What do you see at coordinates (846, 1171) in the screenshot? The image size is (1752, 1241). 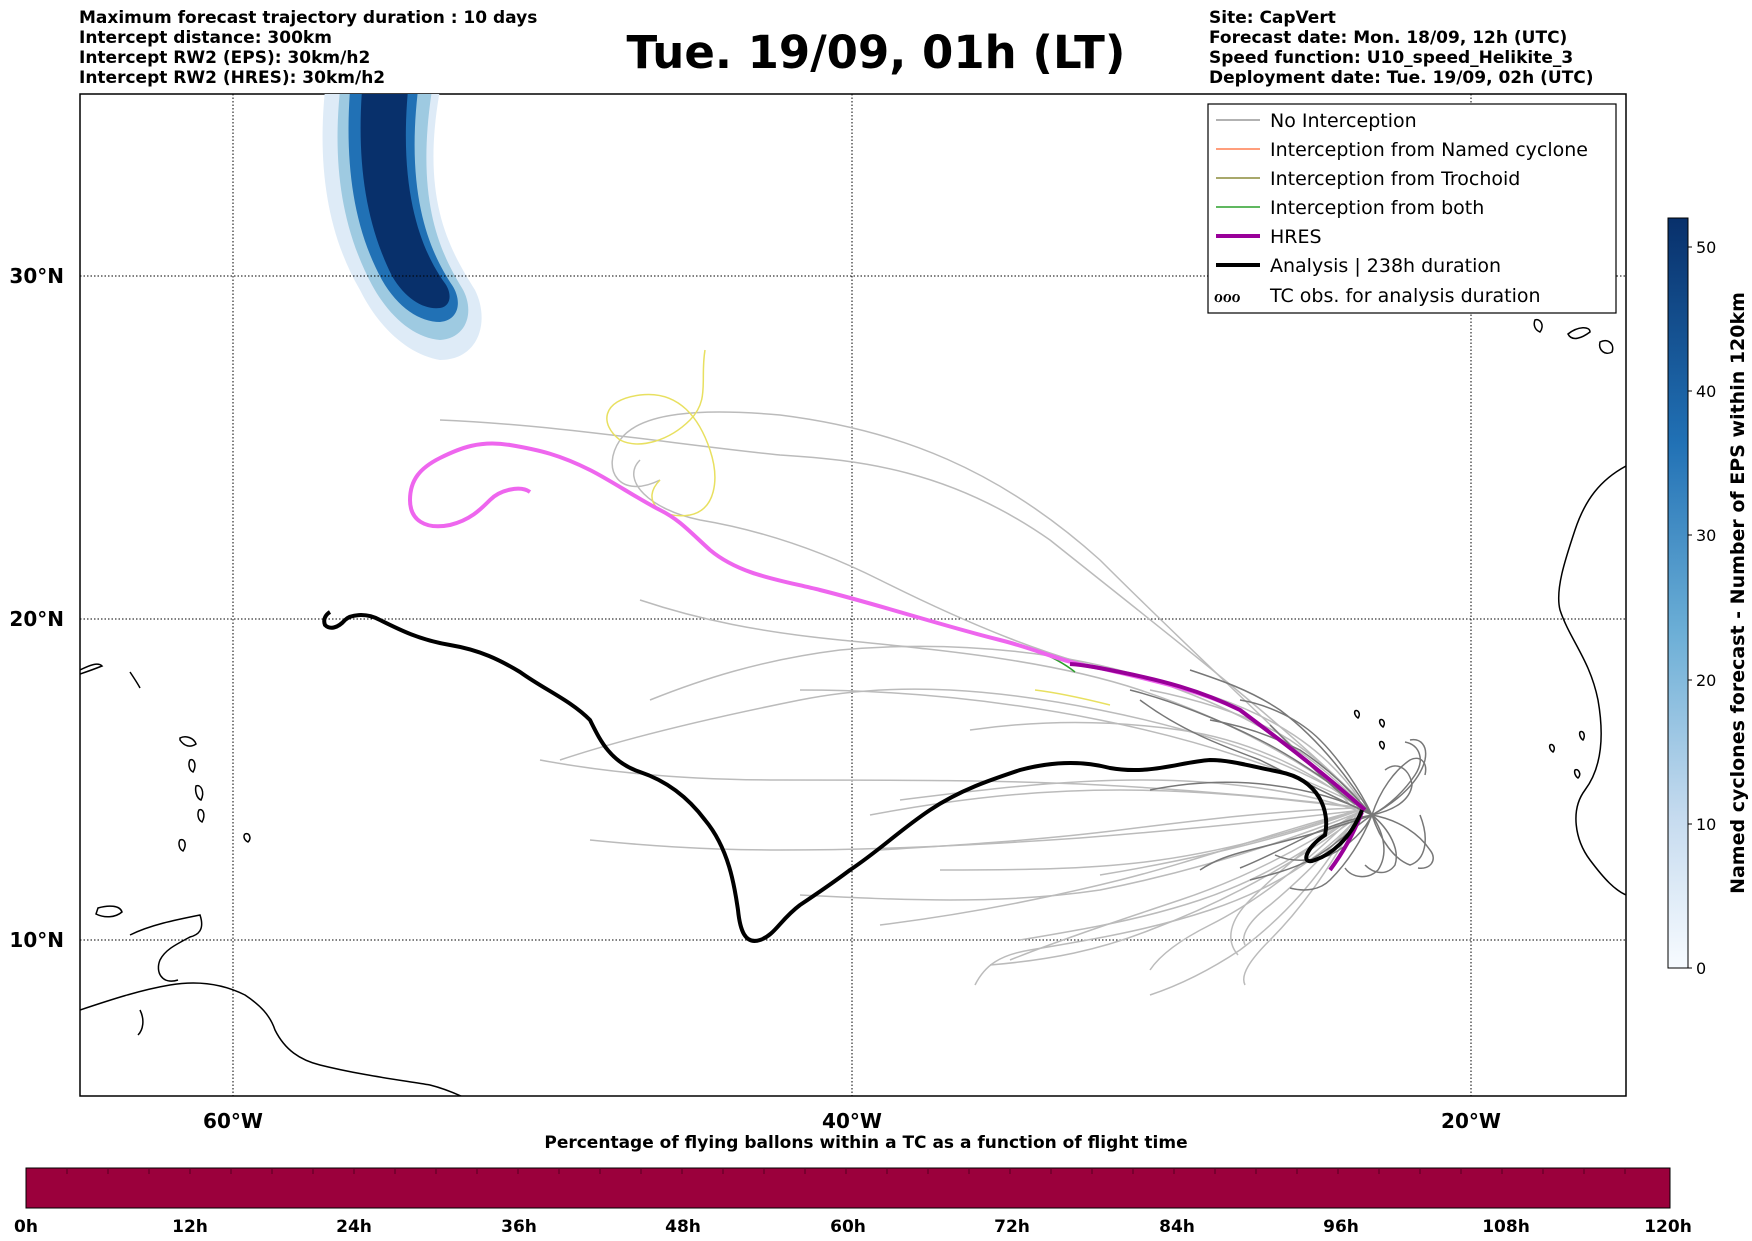 I see `bottom-colorbar-dividers` at bounding box center [846, 1171].